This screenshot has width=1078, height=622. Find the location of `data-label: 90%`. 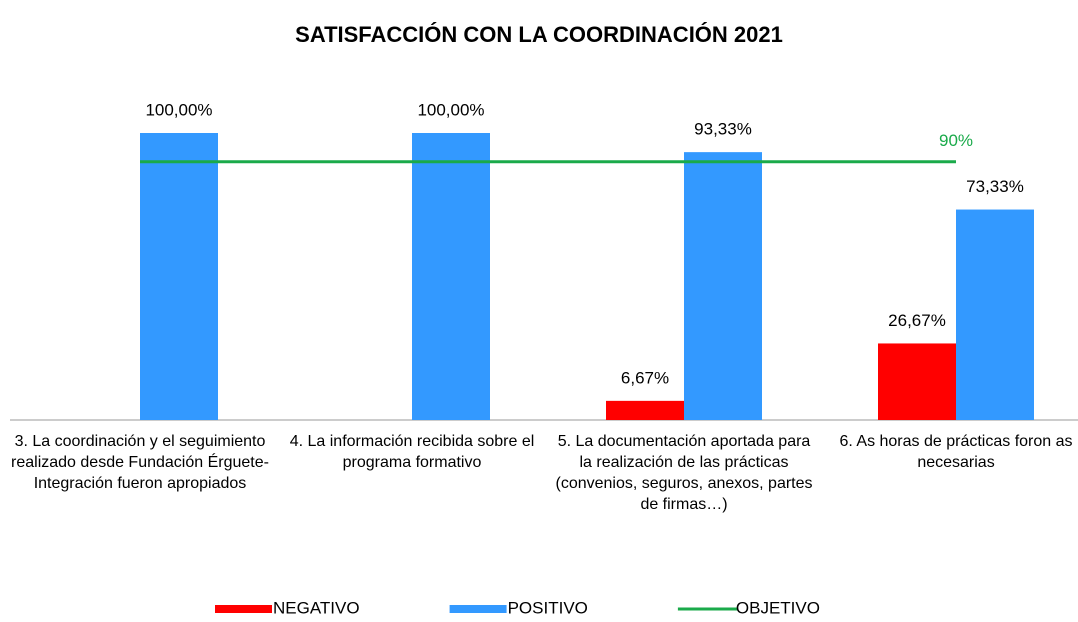

data-label: 90% is located at coordinates (956, 140).